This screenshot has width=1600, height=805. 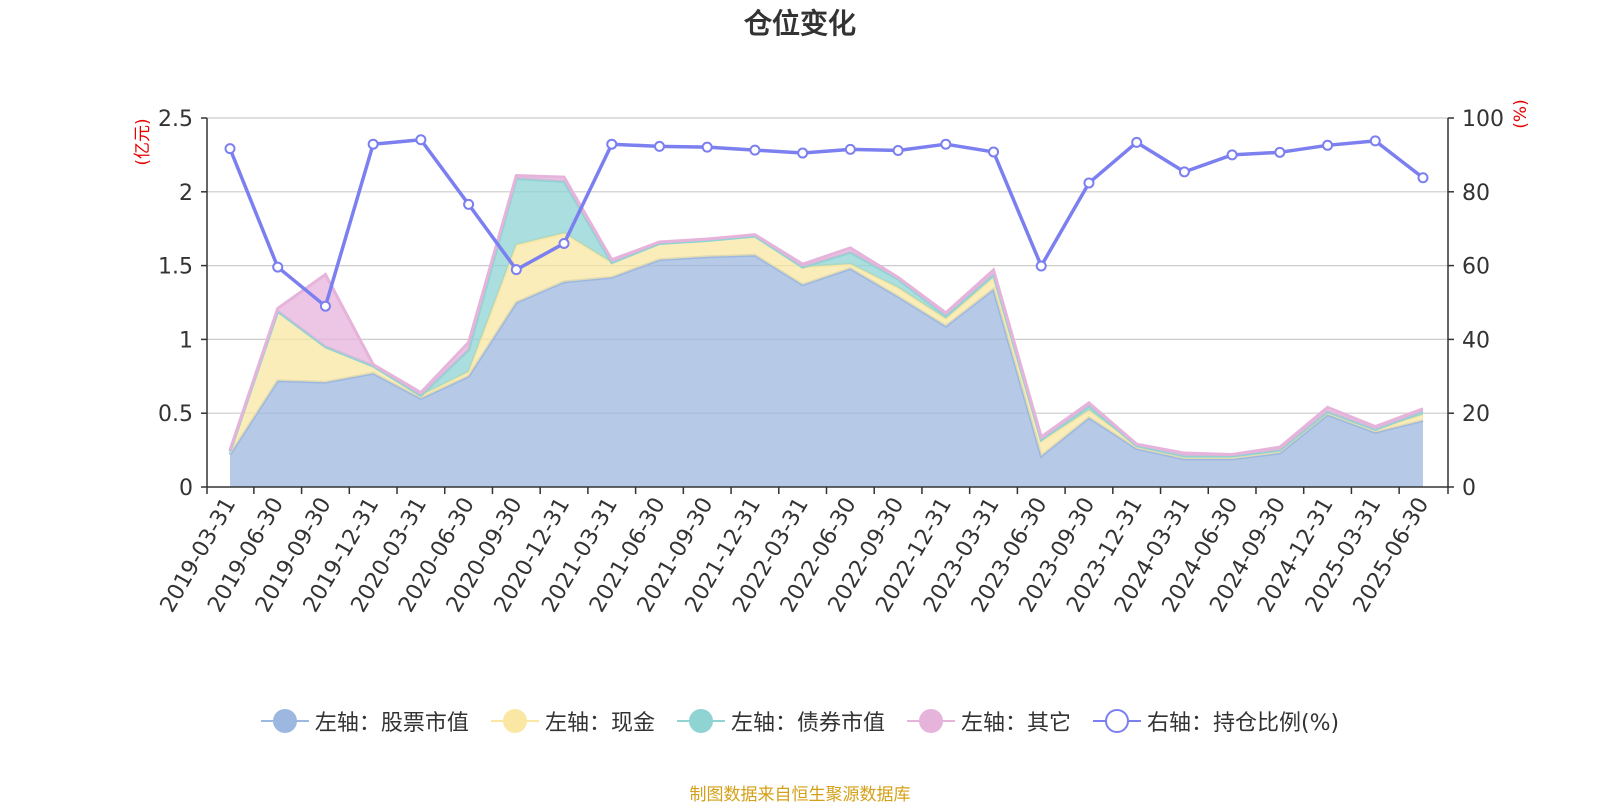 I want to click on right-tick-label: 100, so click(x=1483, y=119).